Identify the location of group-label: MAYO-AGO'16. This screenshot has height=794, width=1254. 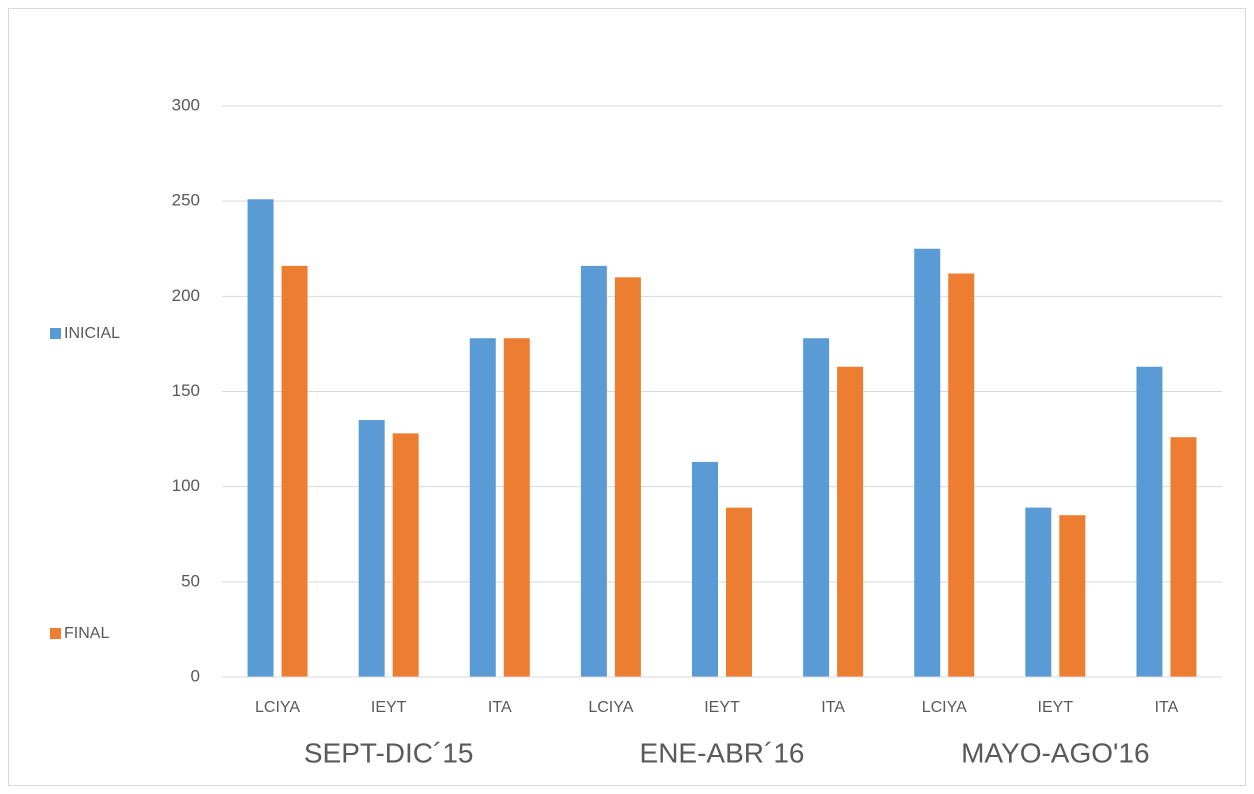
(1055, 752).